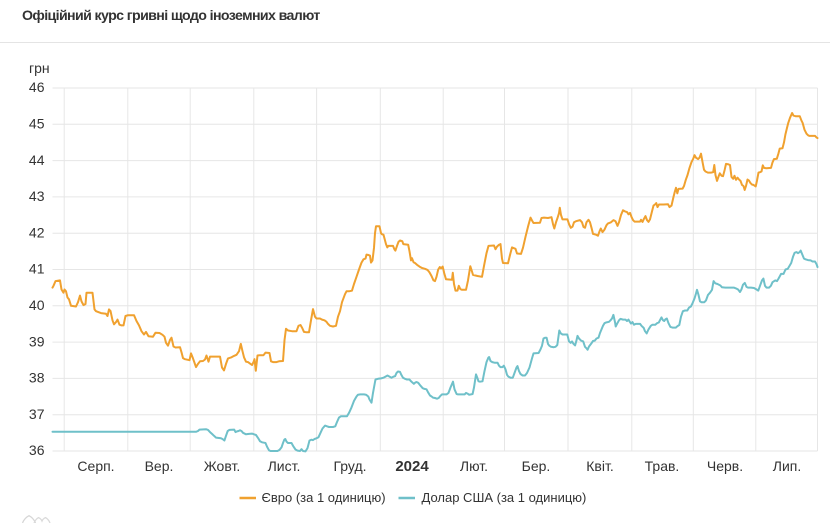 This screenshot has width=830, height=528. What do you see at coordinates (37, 124) in the screenshot?
I see `svg-text: 45` at bounding box center [37, 124].